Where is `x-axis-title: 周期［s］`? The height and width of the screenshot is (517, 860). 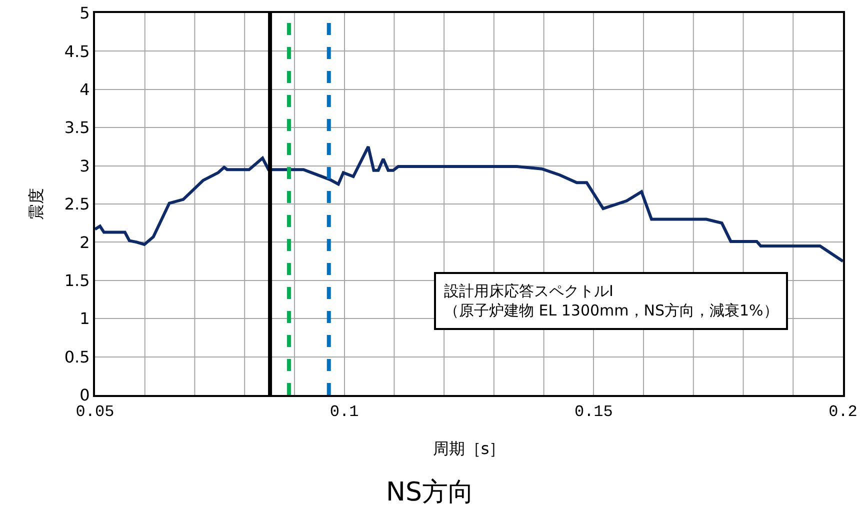
x-axis-title: 周期［s］ is located at coordinates (469, 448).